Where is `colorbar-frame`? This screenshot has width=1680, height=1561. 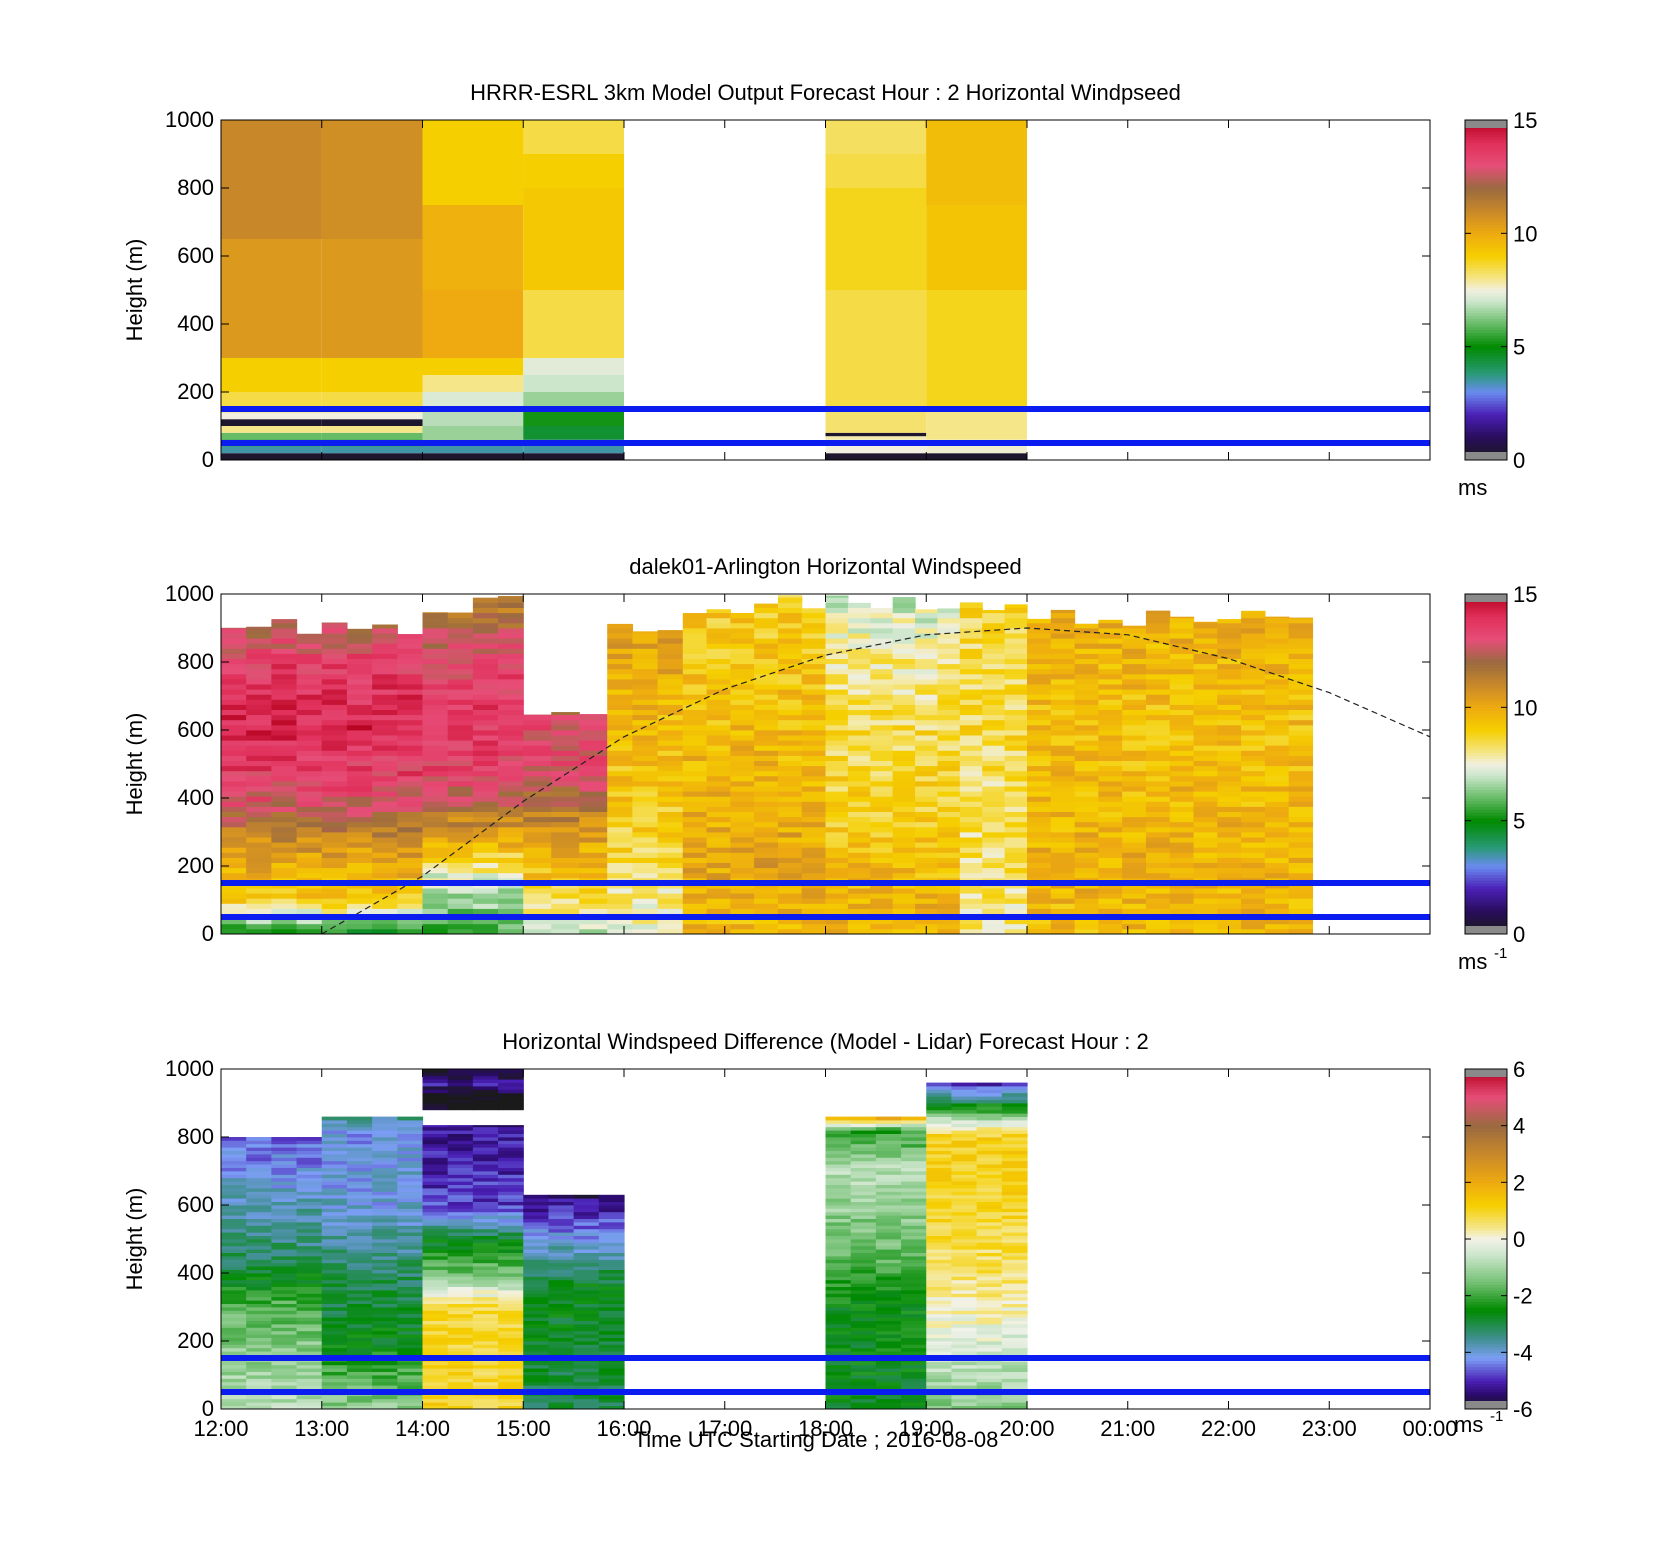
colorbar-frame is located at coordinates (1486, 290).